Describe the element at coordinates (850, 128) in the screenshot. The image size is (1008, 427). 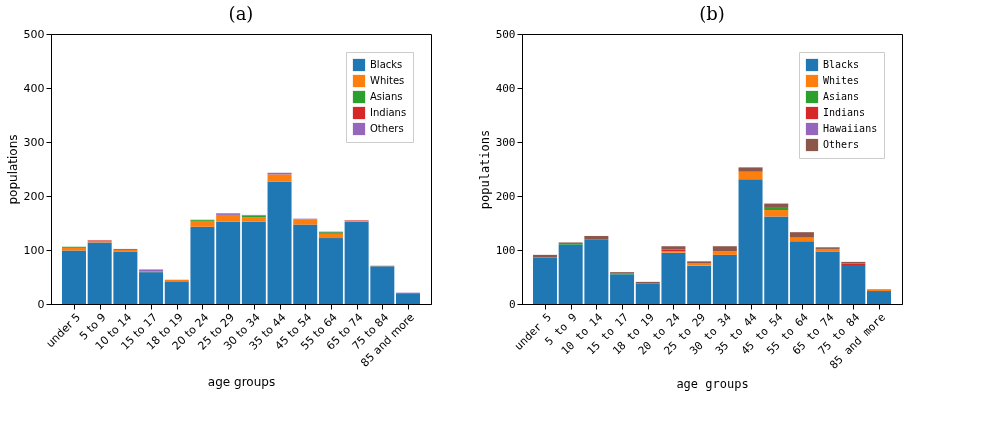
I see `legend-label: Hawaiians` at that location.